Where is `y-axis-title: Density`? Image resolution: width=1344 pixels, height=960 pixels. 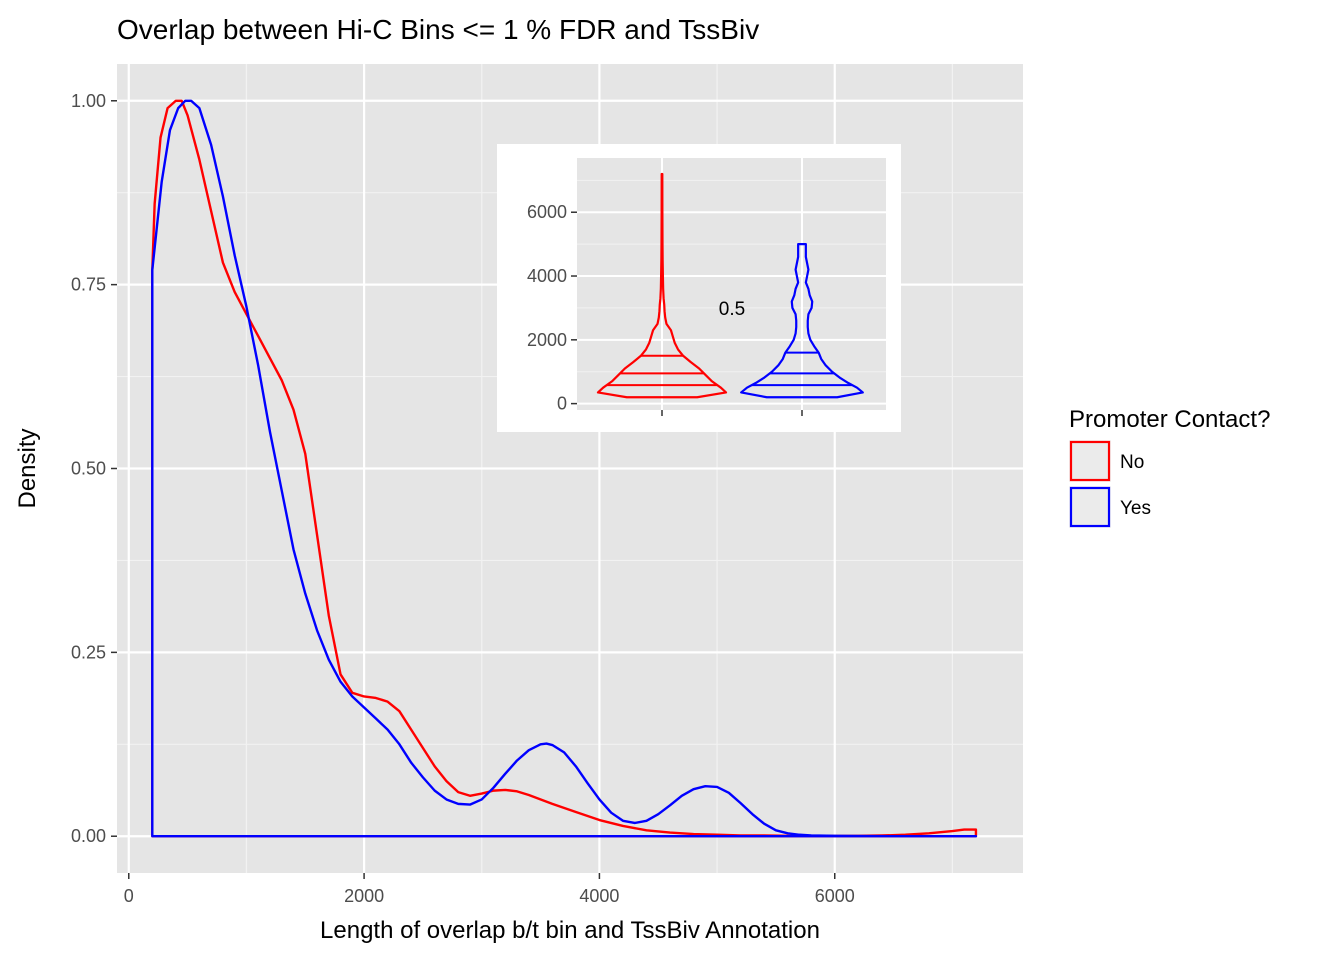 y-axis-title: Density is located at coordinates (27, 468).